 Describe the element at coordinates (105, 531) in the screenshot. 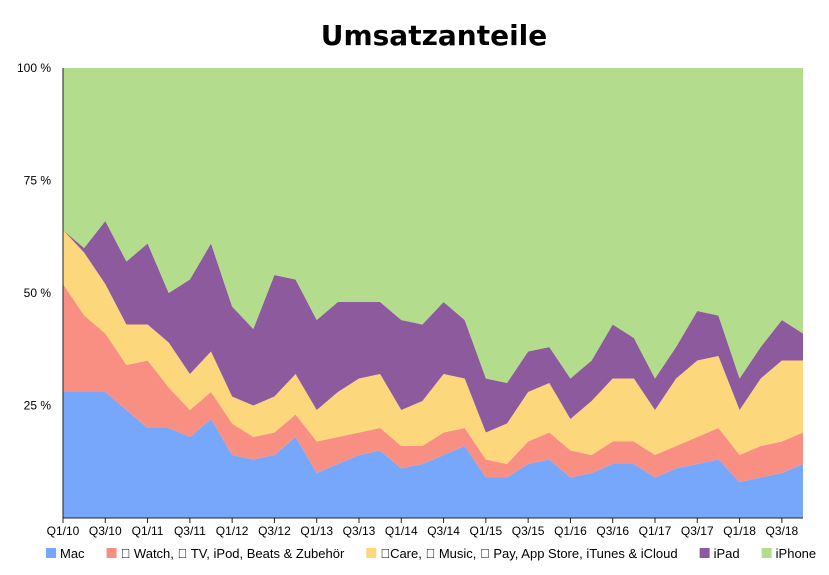

I see `x-tick-label: Q3/10` at that location.